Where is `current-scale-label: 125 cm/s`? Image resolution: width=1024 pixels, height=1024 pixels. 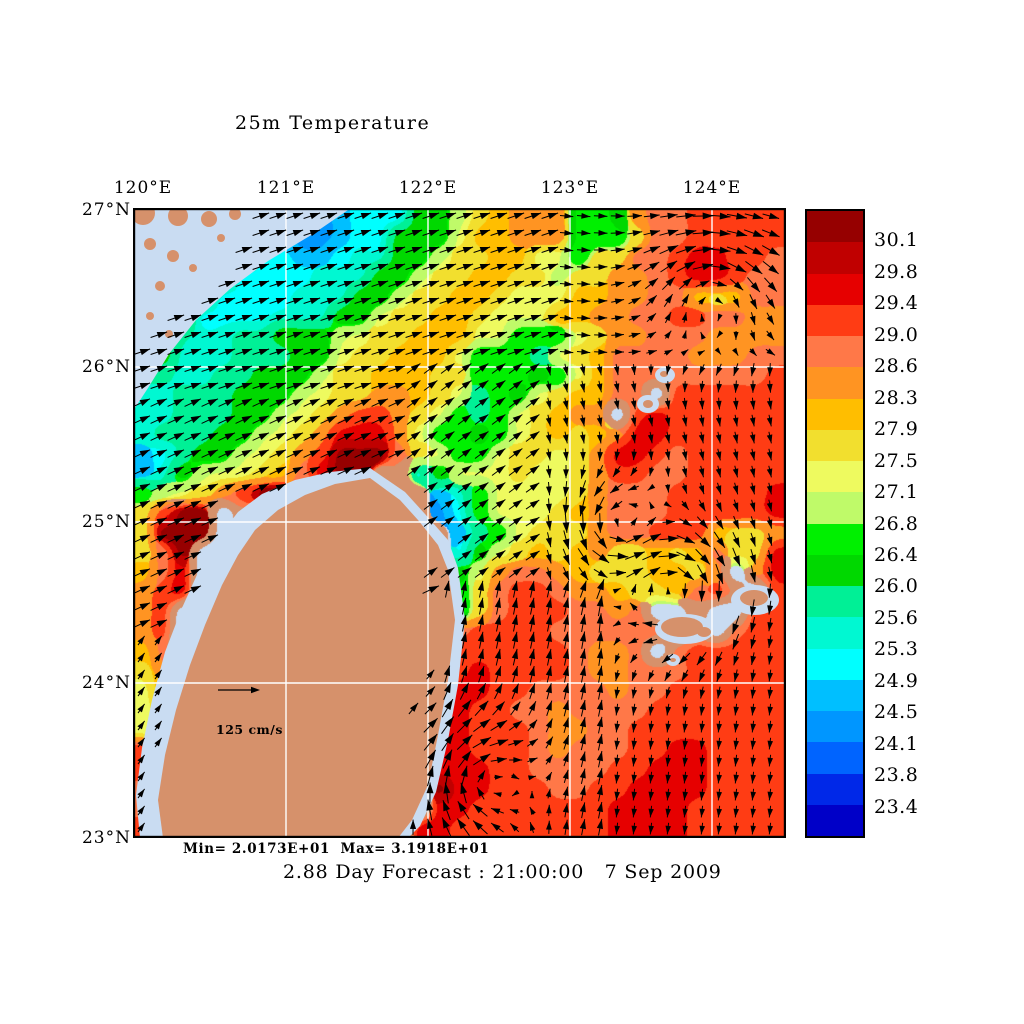
current-scale-label: 125 cm/s is located at coordinates (249, 729).